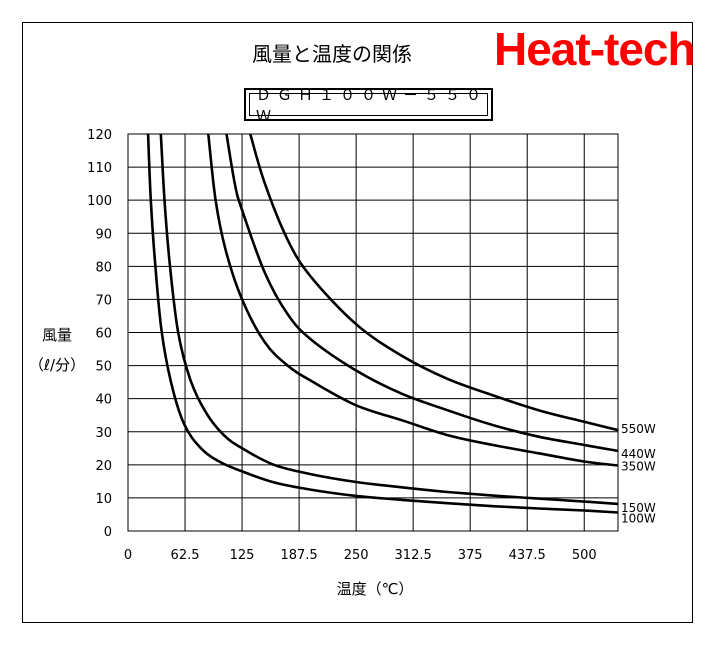 This screenshot has width=720, height=650. Describe the element at coordinates (56, 335) in the screenshot. I see `y-axis-label-line1: 風量` at that location.